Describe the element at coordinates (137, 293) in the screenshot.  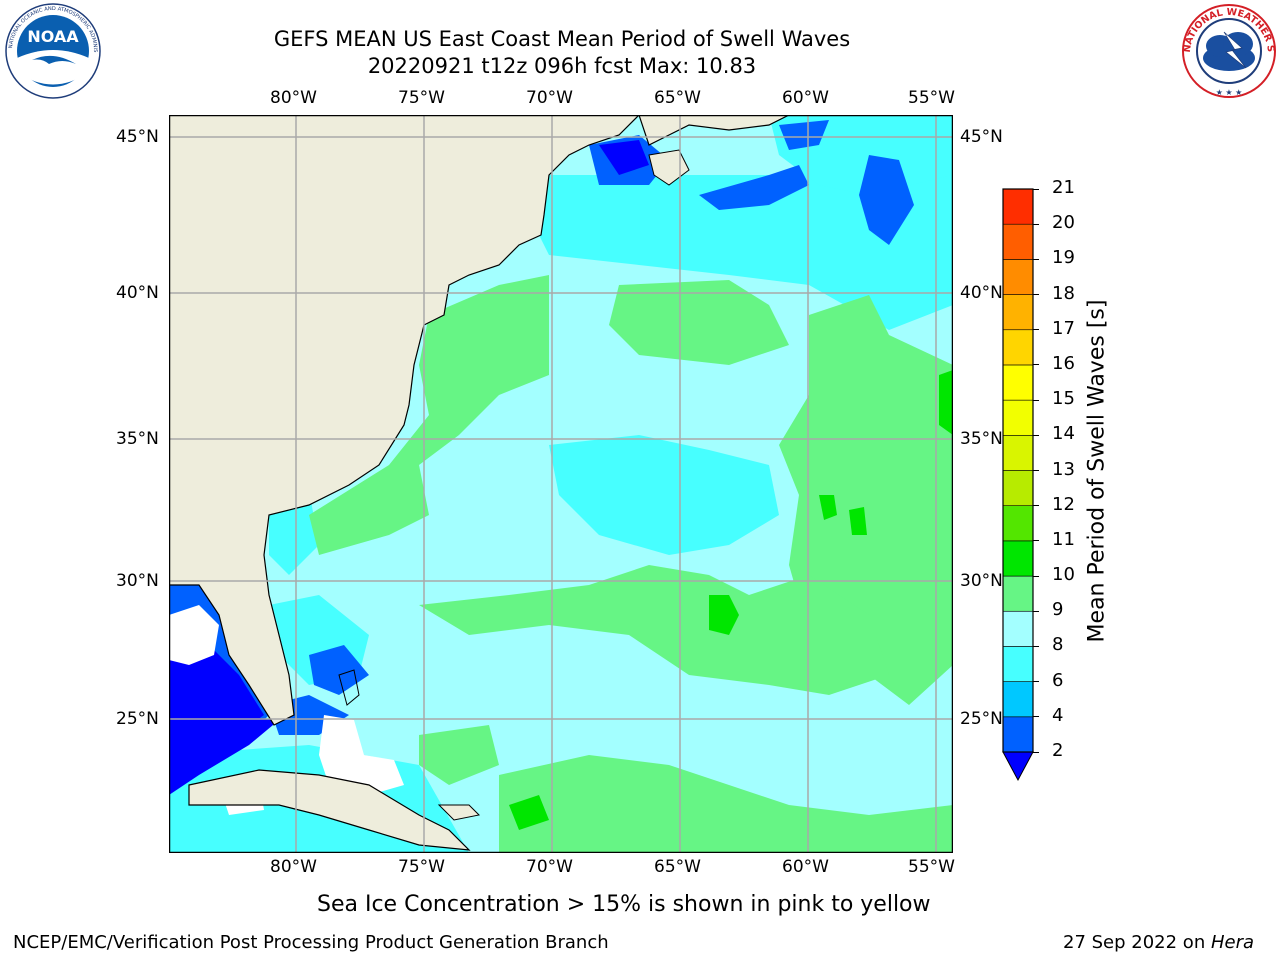
I see `lat-label-left: 40°N` at that location.